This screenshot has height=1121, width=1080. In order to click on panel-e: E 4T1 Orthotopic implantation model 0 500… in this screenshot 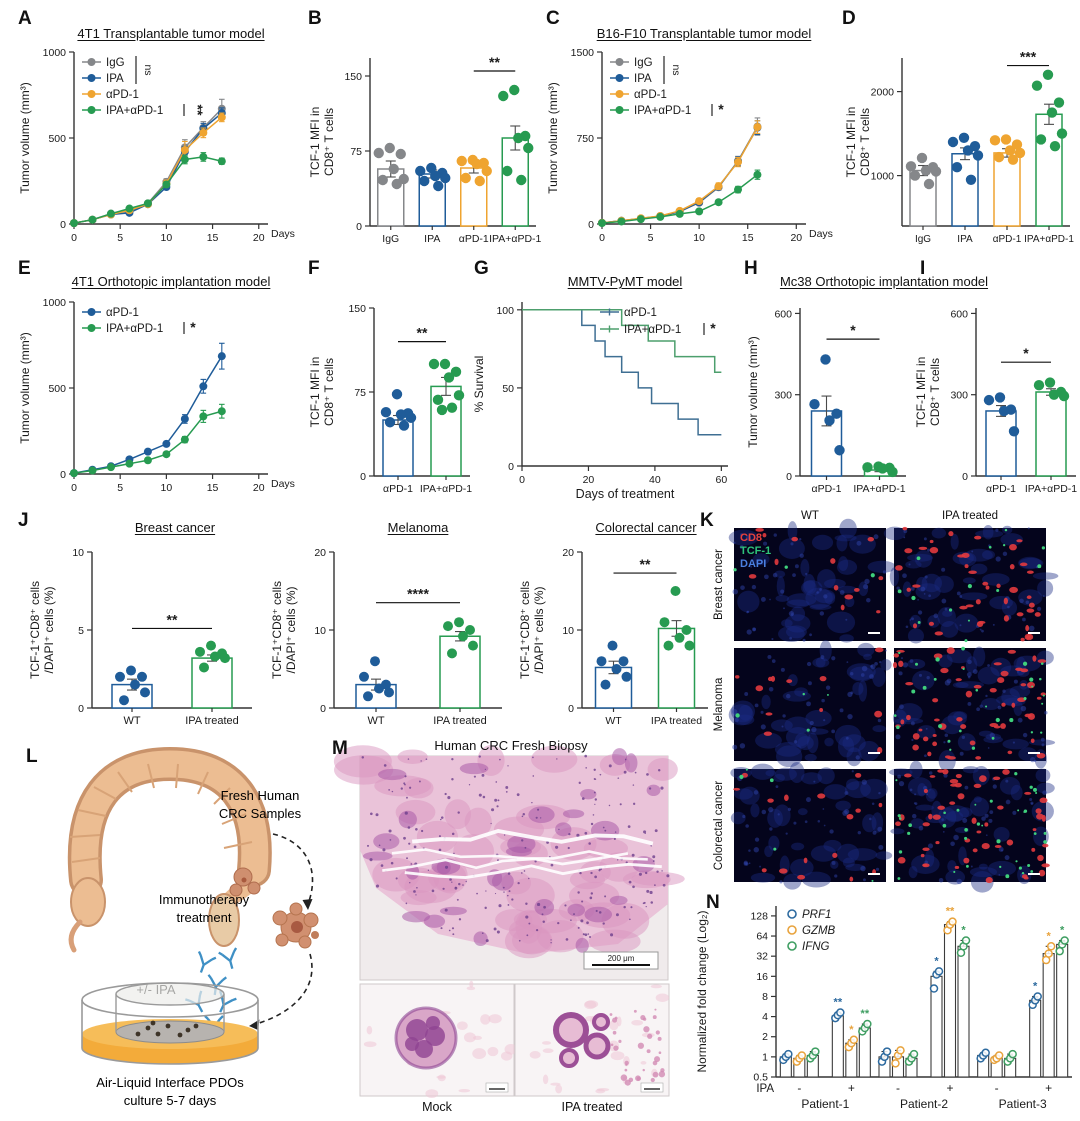, I will do `click(160, 383)`.